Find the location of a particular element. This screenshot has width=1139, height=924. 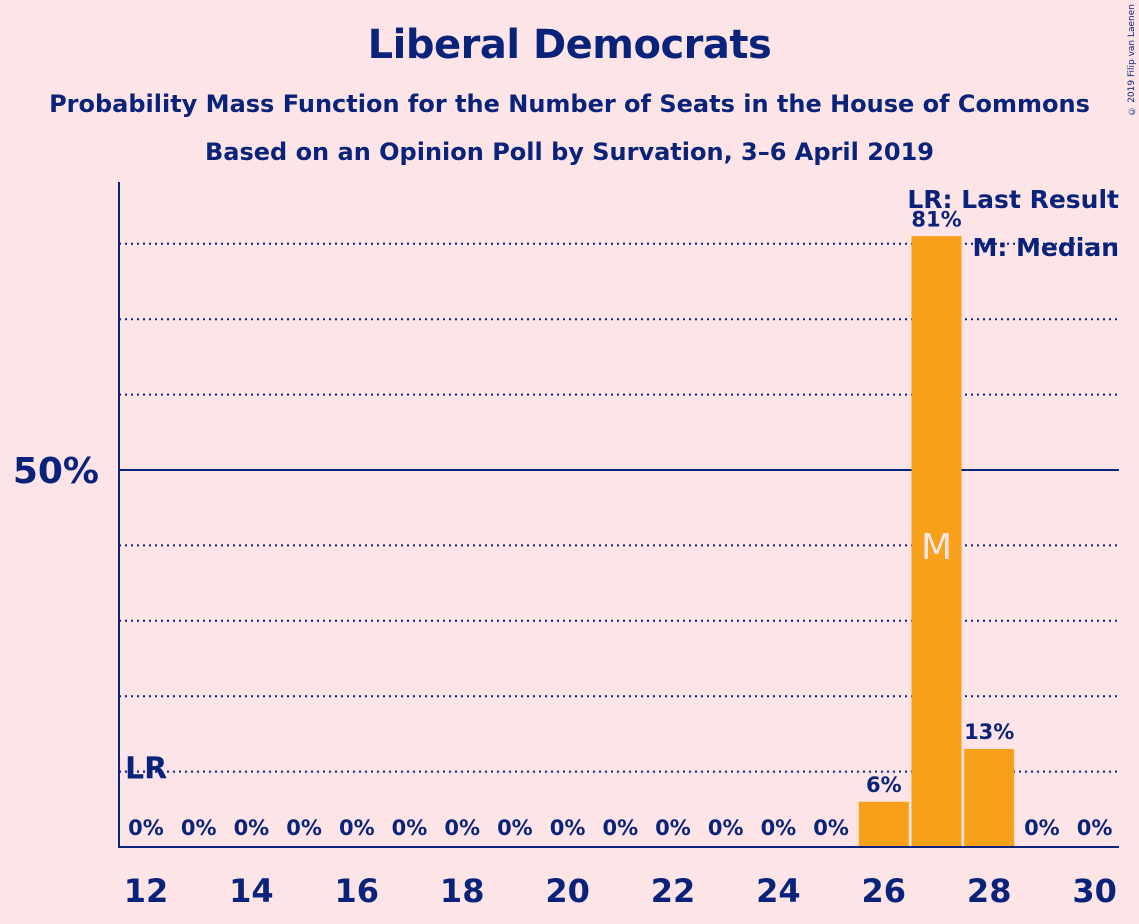

y-tick-label: 50% is located at coordinates (56, 471).